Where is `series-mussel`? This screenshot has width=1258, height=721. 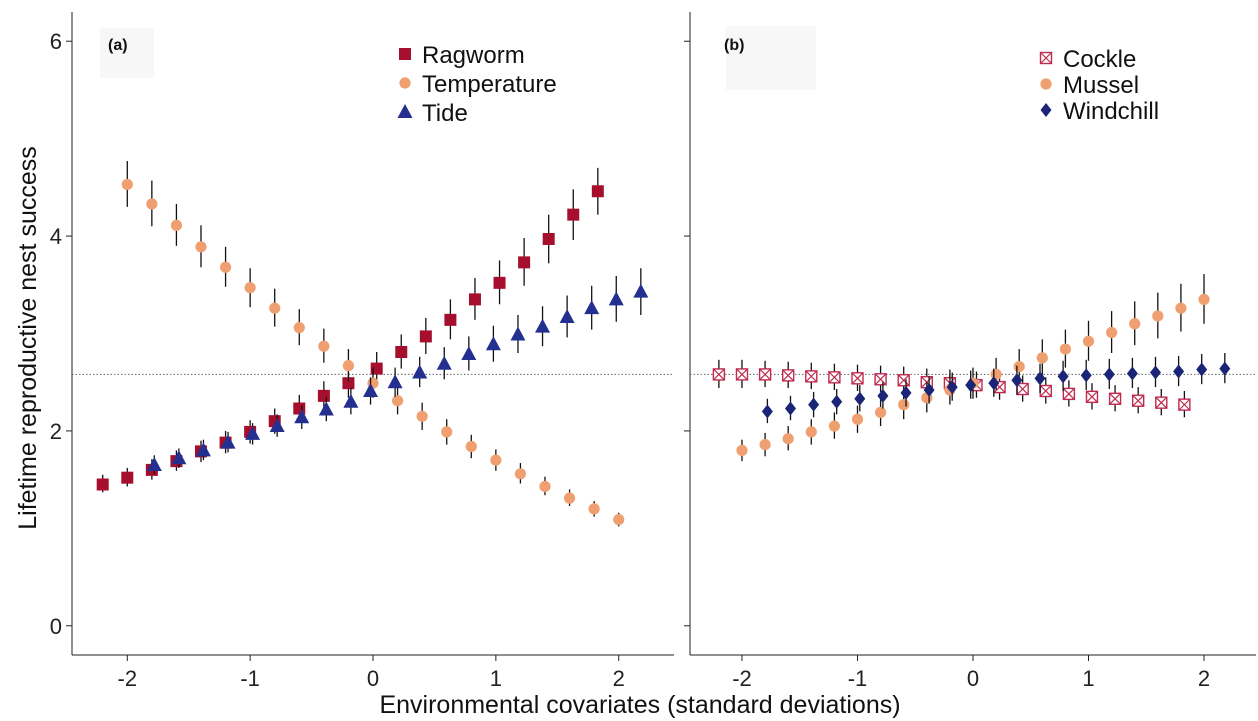
series-mussel is located at coordinates (973, 368).